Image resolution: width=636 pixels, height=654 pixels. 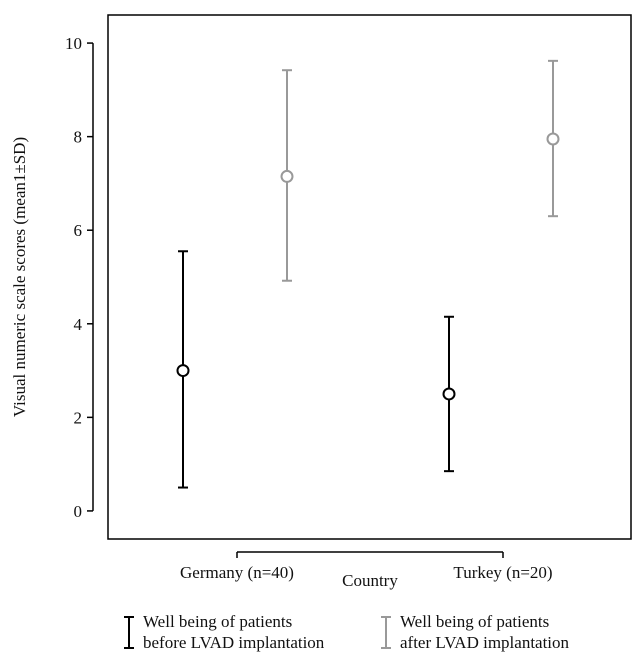 What do you see at coordinates (502, 572) in the screenshot?
I see `x-tick-label: Turkey (n=20)` at bounding box center [502, 572].